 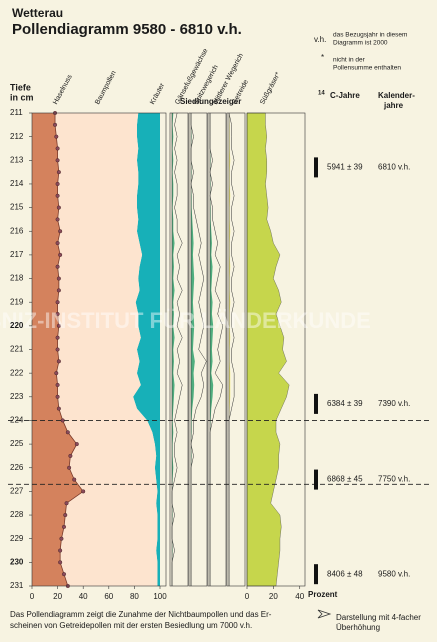 What do you see at coordinates (320, 39) in the screenshot?
I see `note-vh: v.h.` at bounding box center [320, 39].